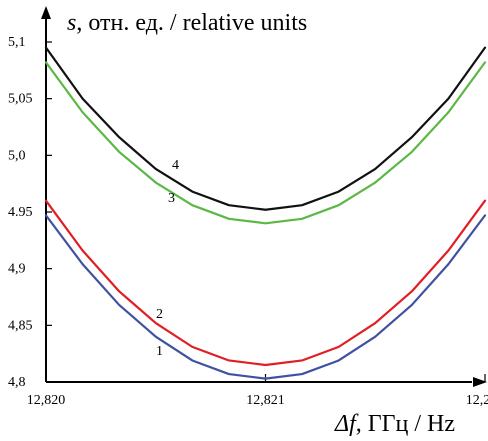 The width and height of the screenshot is (488, 441). Describe the element at coordinates (159, 314) in the screenshot. I see `series-2-label: 2` at that location.